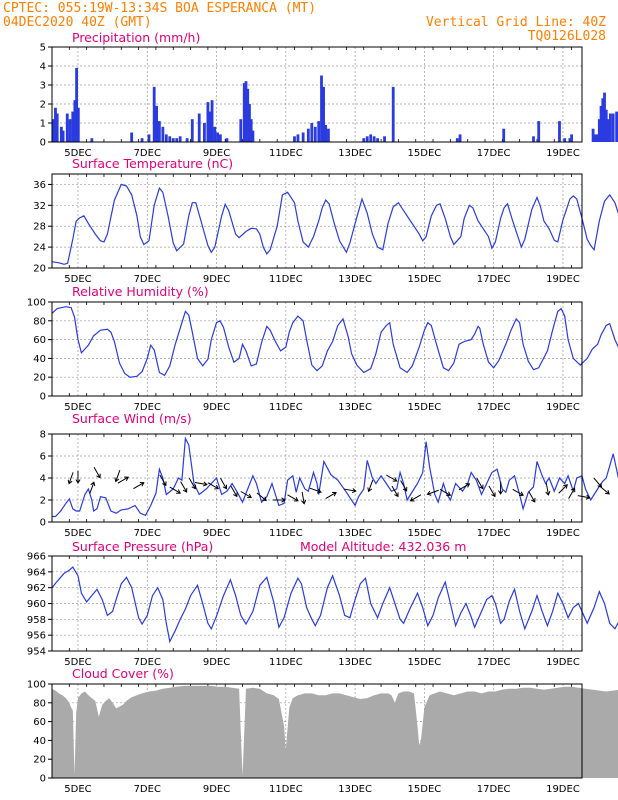  I want to click on series-line, so click(334, 342).